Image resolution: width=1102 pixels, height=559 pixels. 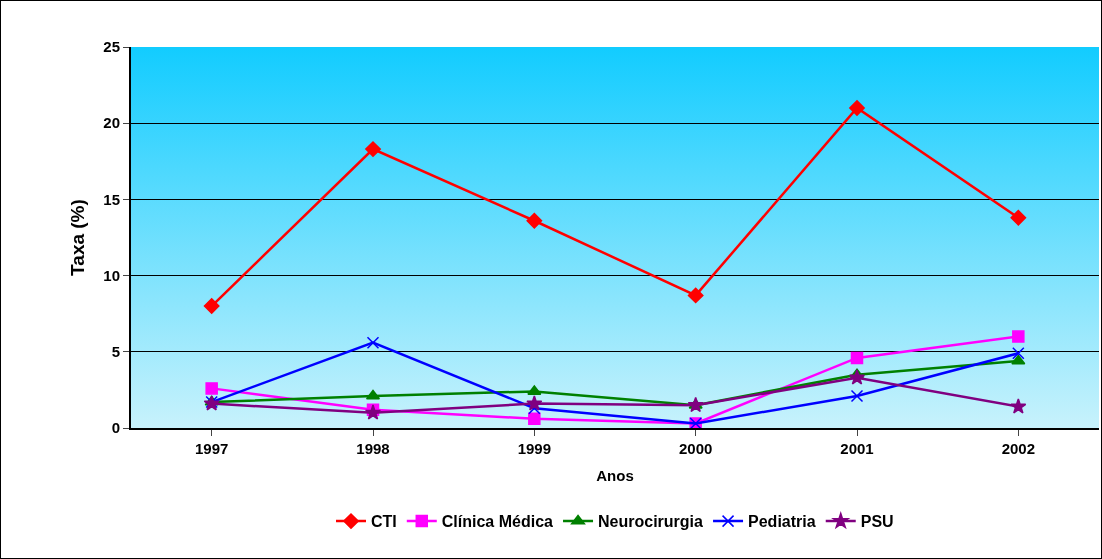 I want to click on legend-label: PSU, so click(x=877, y=522).